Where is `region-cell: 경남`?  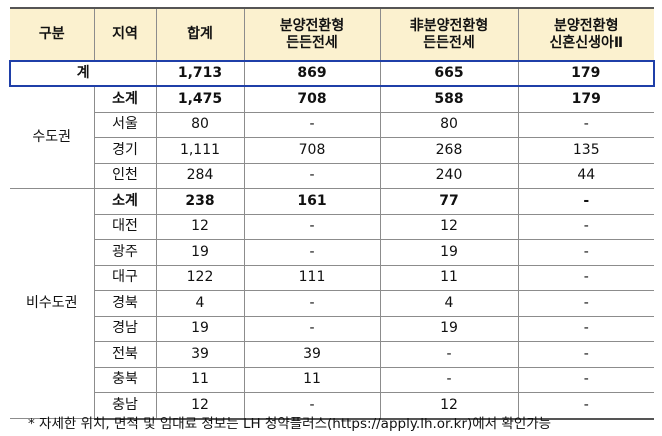
region-cell: 경남 is located at coordinates (125, 328).